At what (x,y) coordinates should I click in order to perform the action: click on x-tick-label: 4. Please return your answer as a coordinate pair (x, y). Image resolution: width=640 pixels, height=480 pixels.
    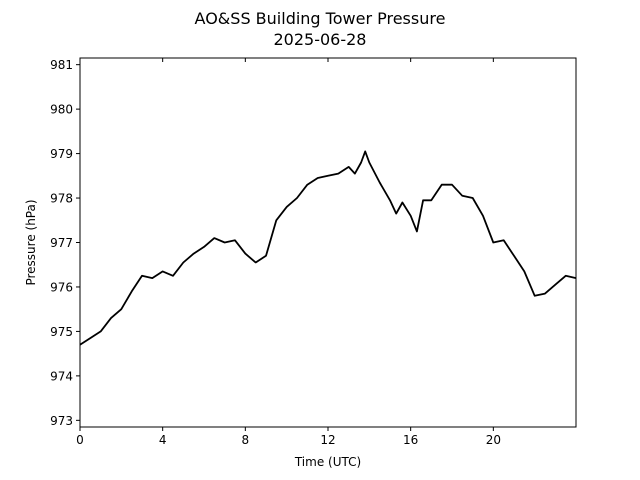
    Looking at the image, I should click on (163, 440).